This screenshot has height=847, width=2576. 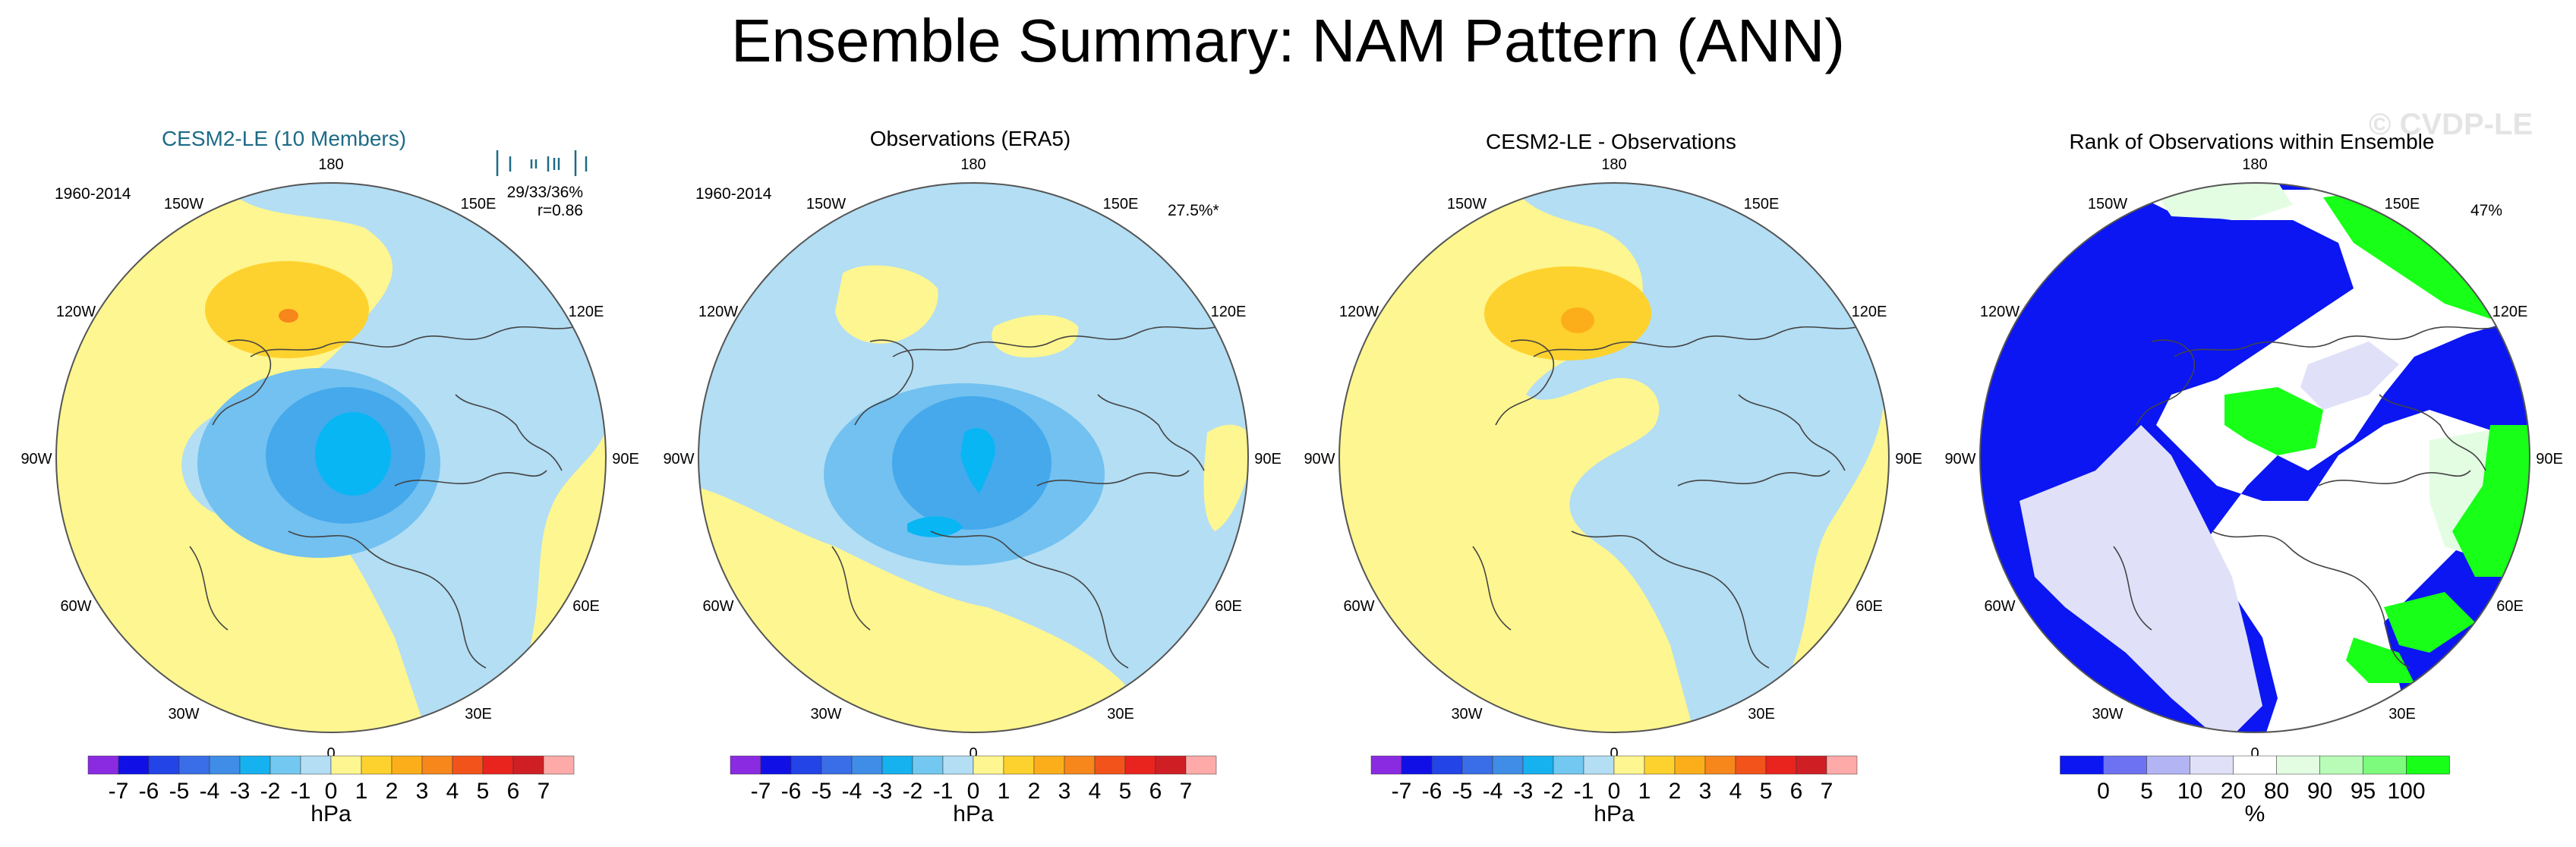 I want to click on longitude-label: 30E, so click(x=2402, y=714).